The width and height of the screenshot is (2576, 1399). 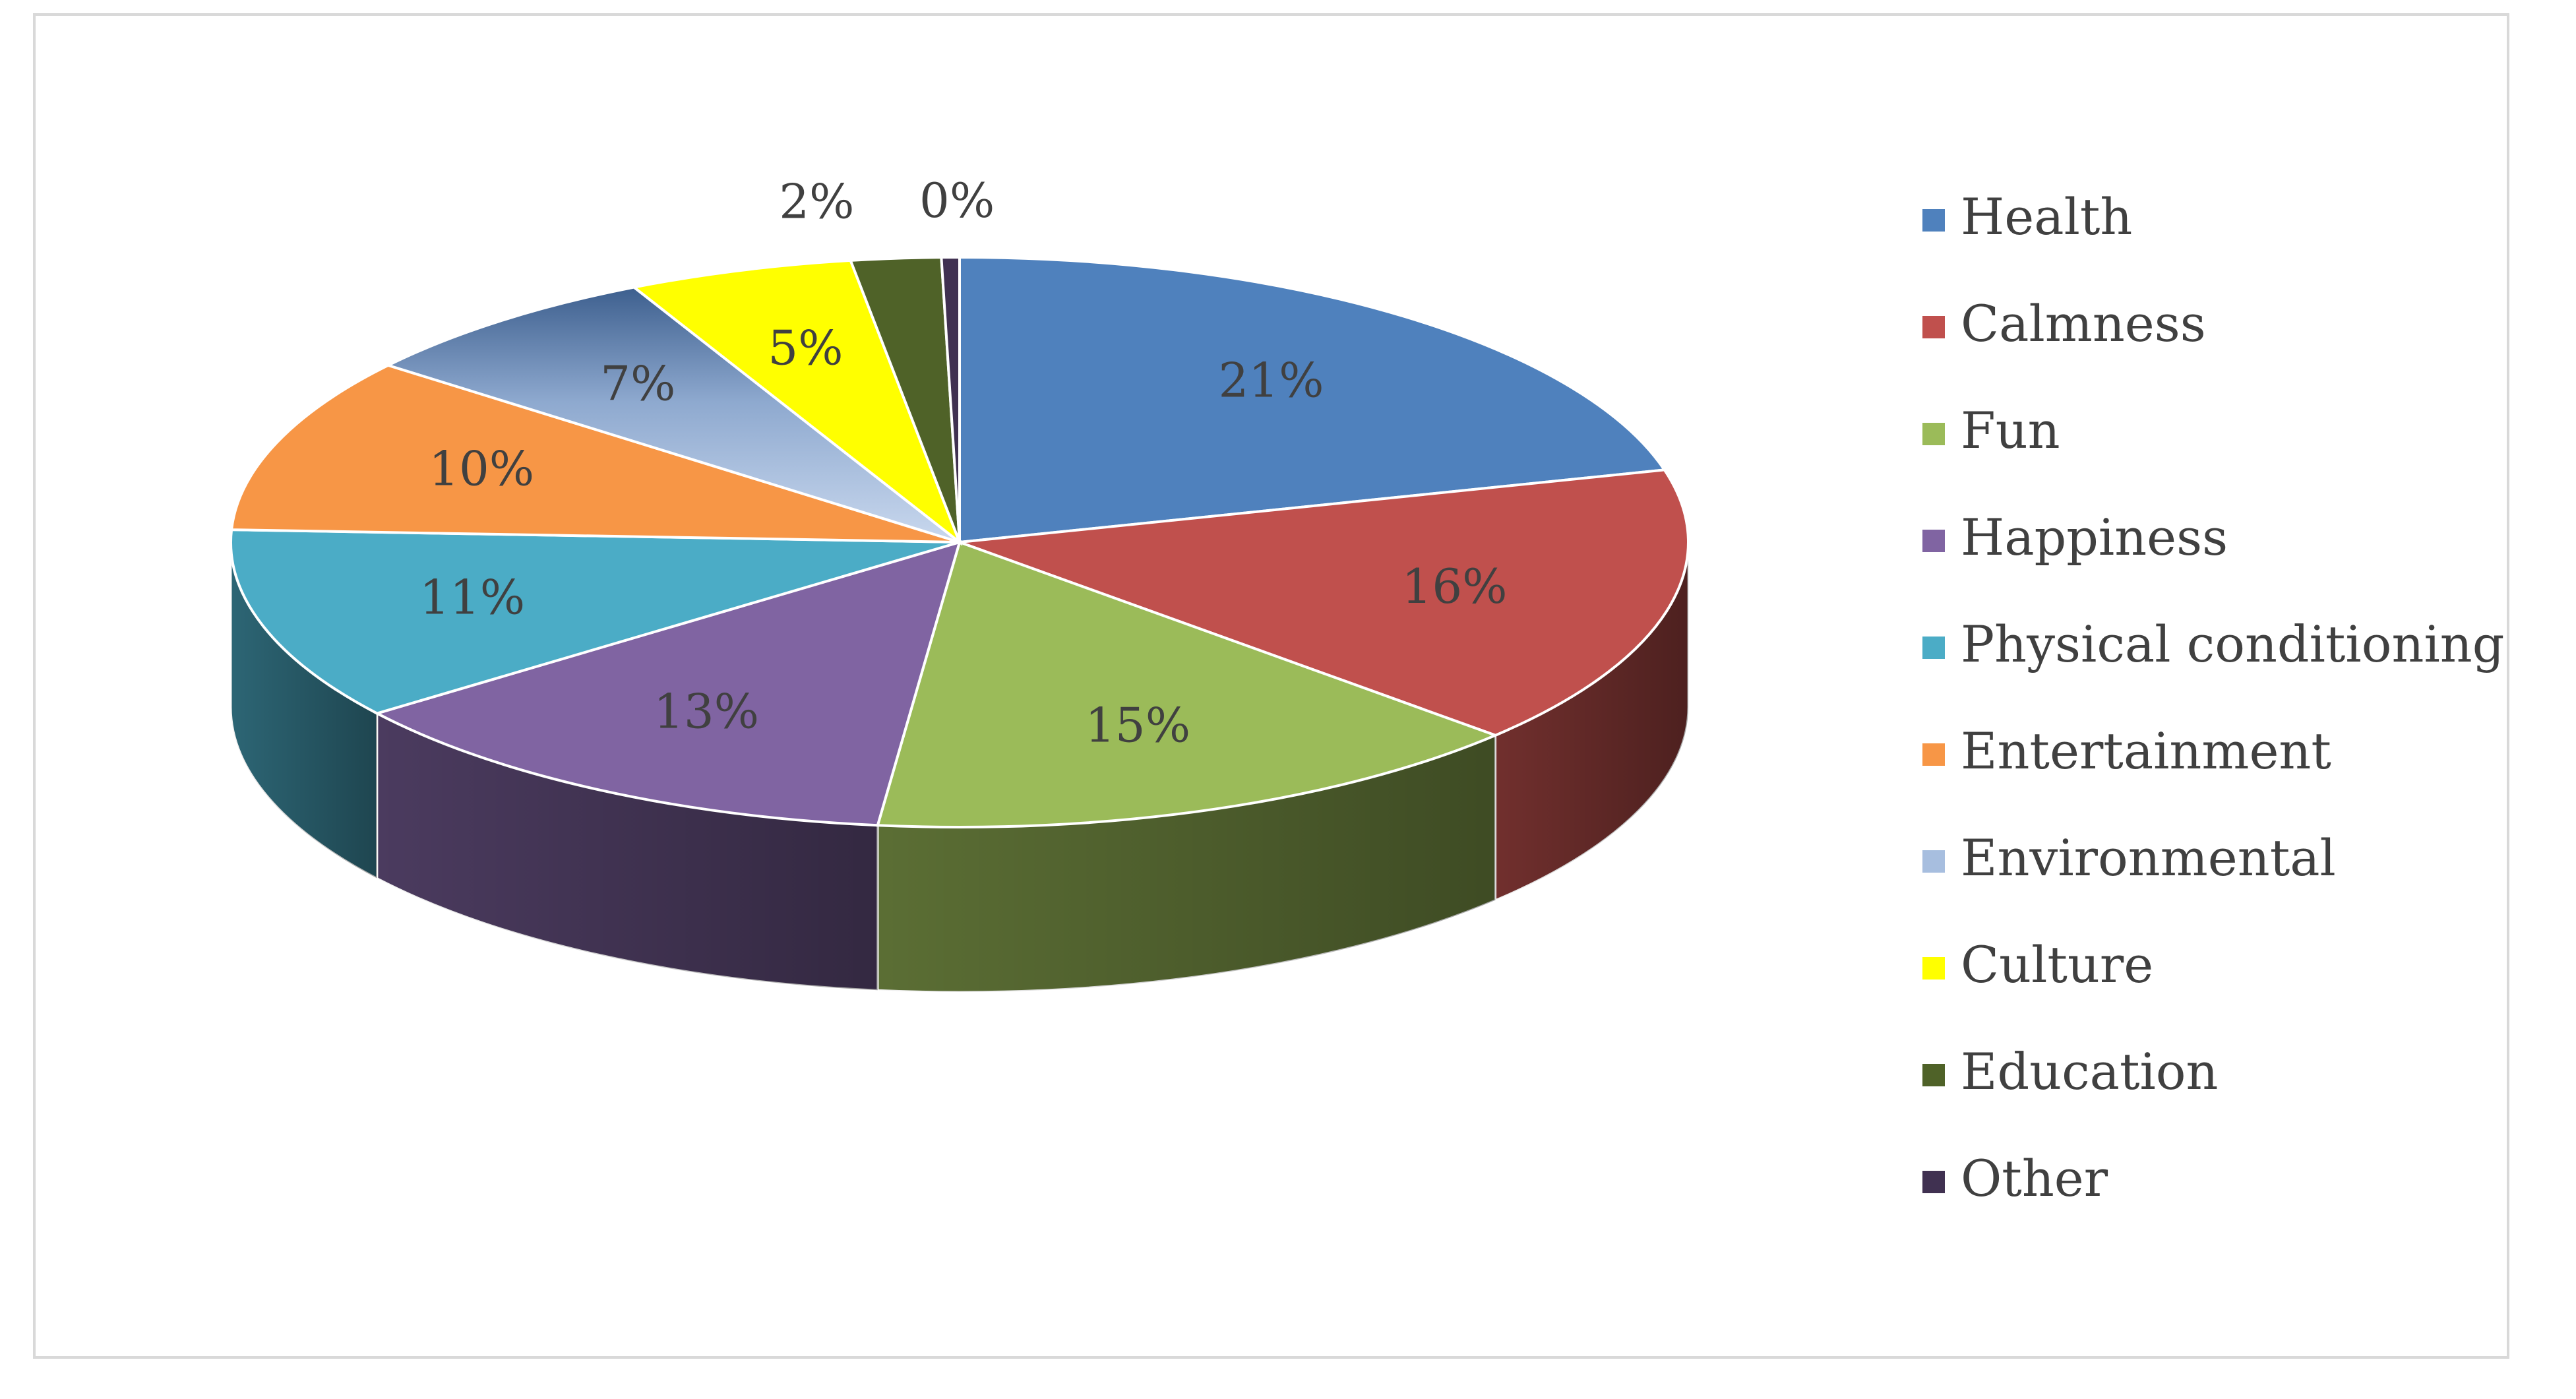 I want to click on slice-entertainment, so click(x=595, y=454).